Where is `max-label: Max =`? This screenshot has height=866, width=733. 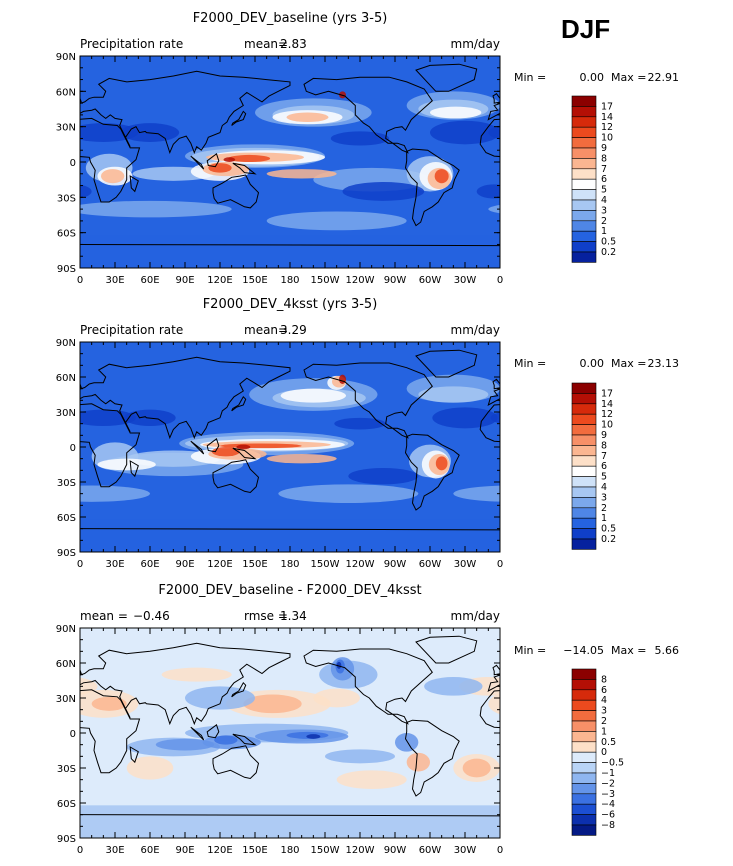
max-label: Max = is located at coordinates (628, 363).